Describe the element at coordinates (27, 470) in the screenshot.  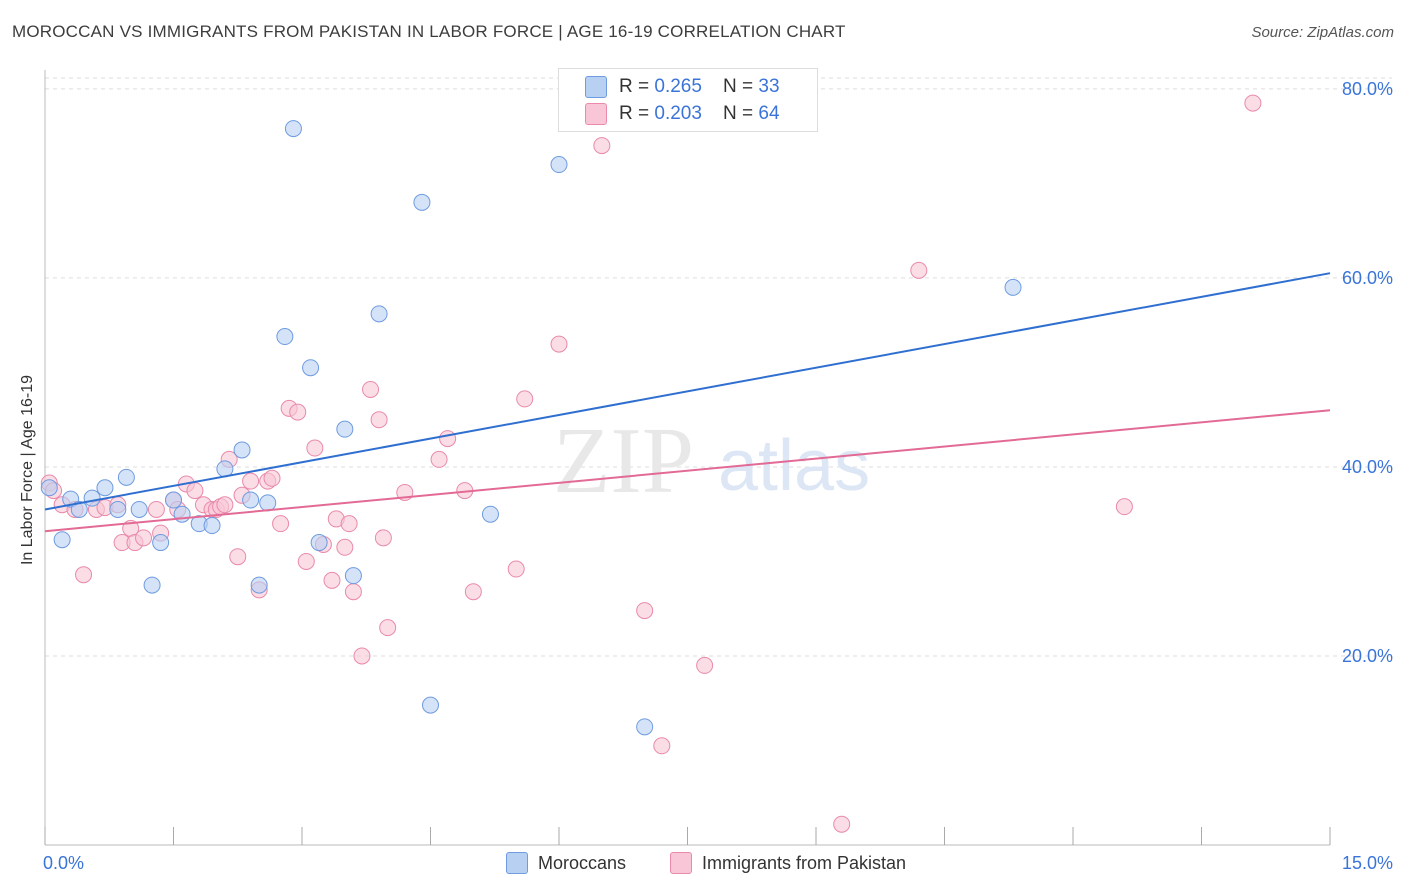
I see `y-axis-label: In Labor Force | Age 16-19` at that location.